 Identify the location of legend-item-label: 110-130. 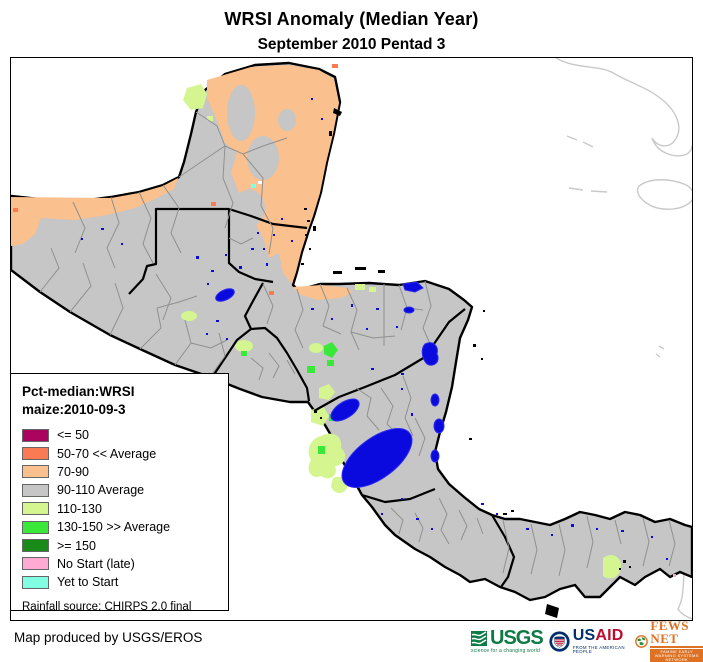
(79, 508).